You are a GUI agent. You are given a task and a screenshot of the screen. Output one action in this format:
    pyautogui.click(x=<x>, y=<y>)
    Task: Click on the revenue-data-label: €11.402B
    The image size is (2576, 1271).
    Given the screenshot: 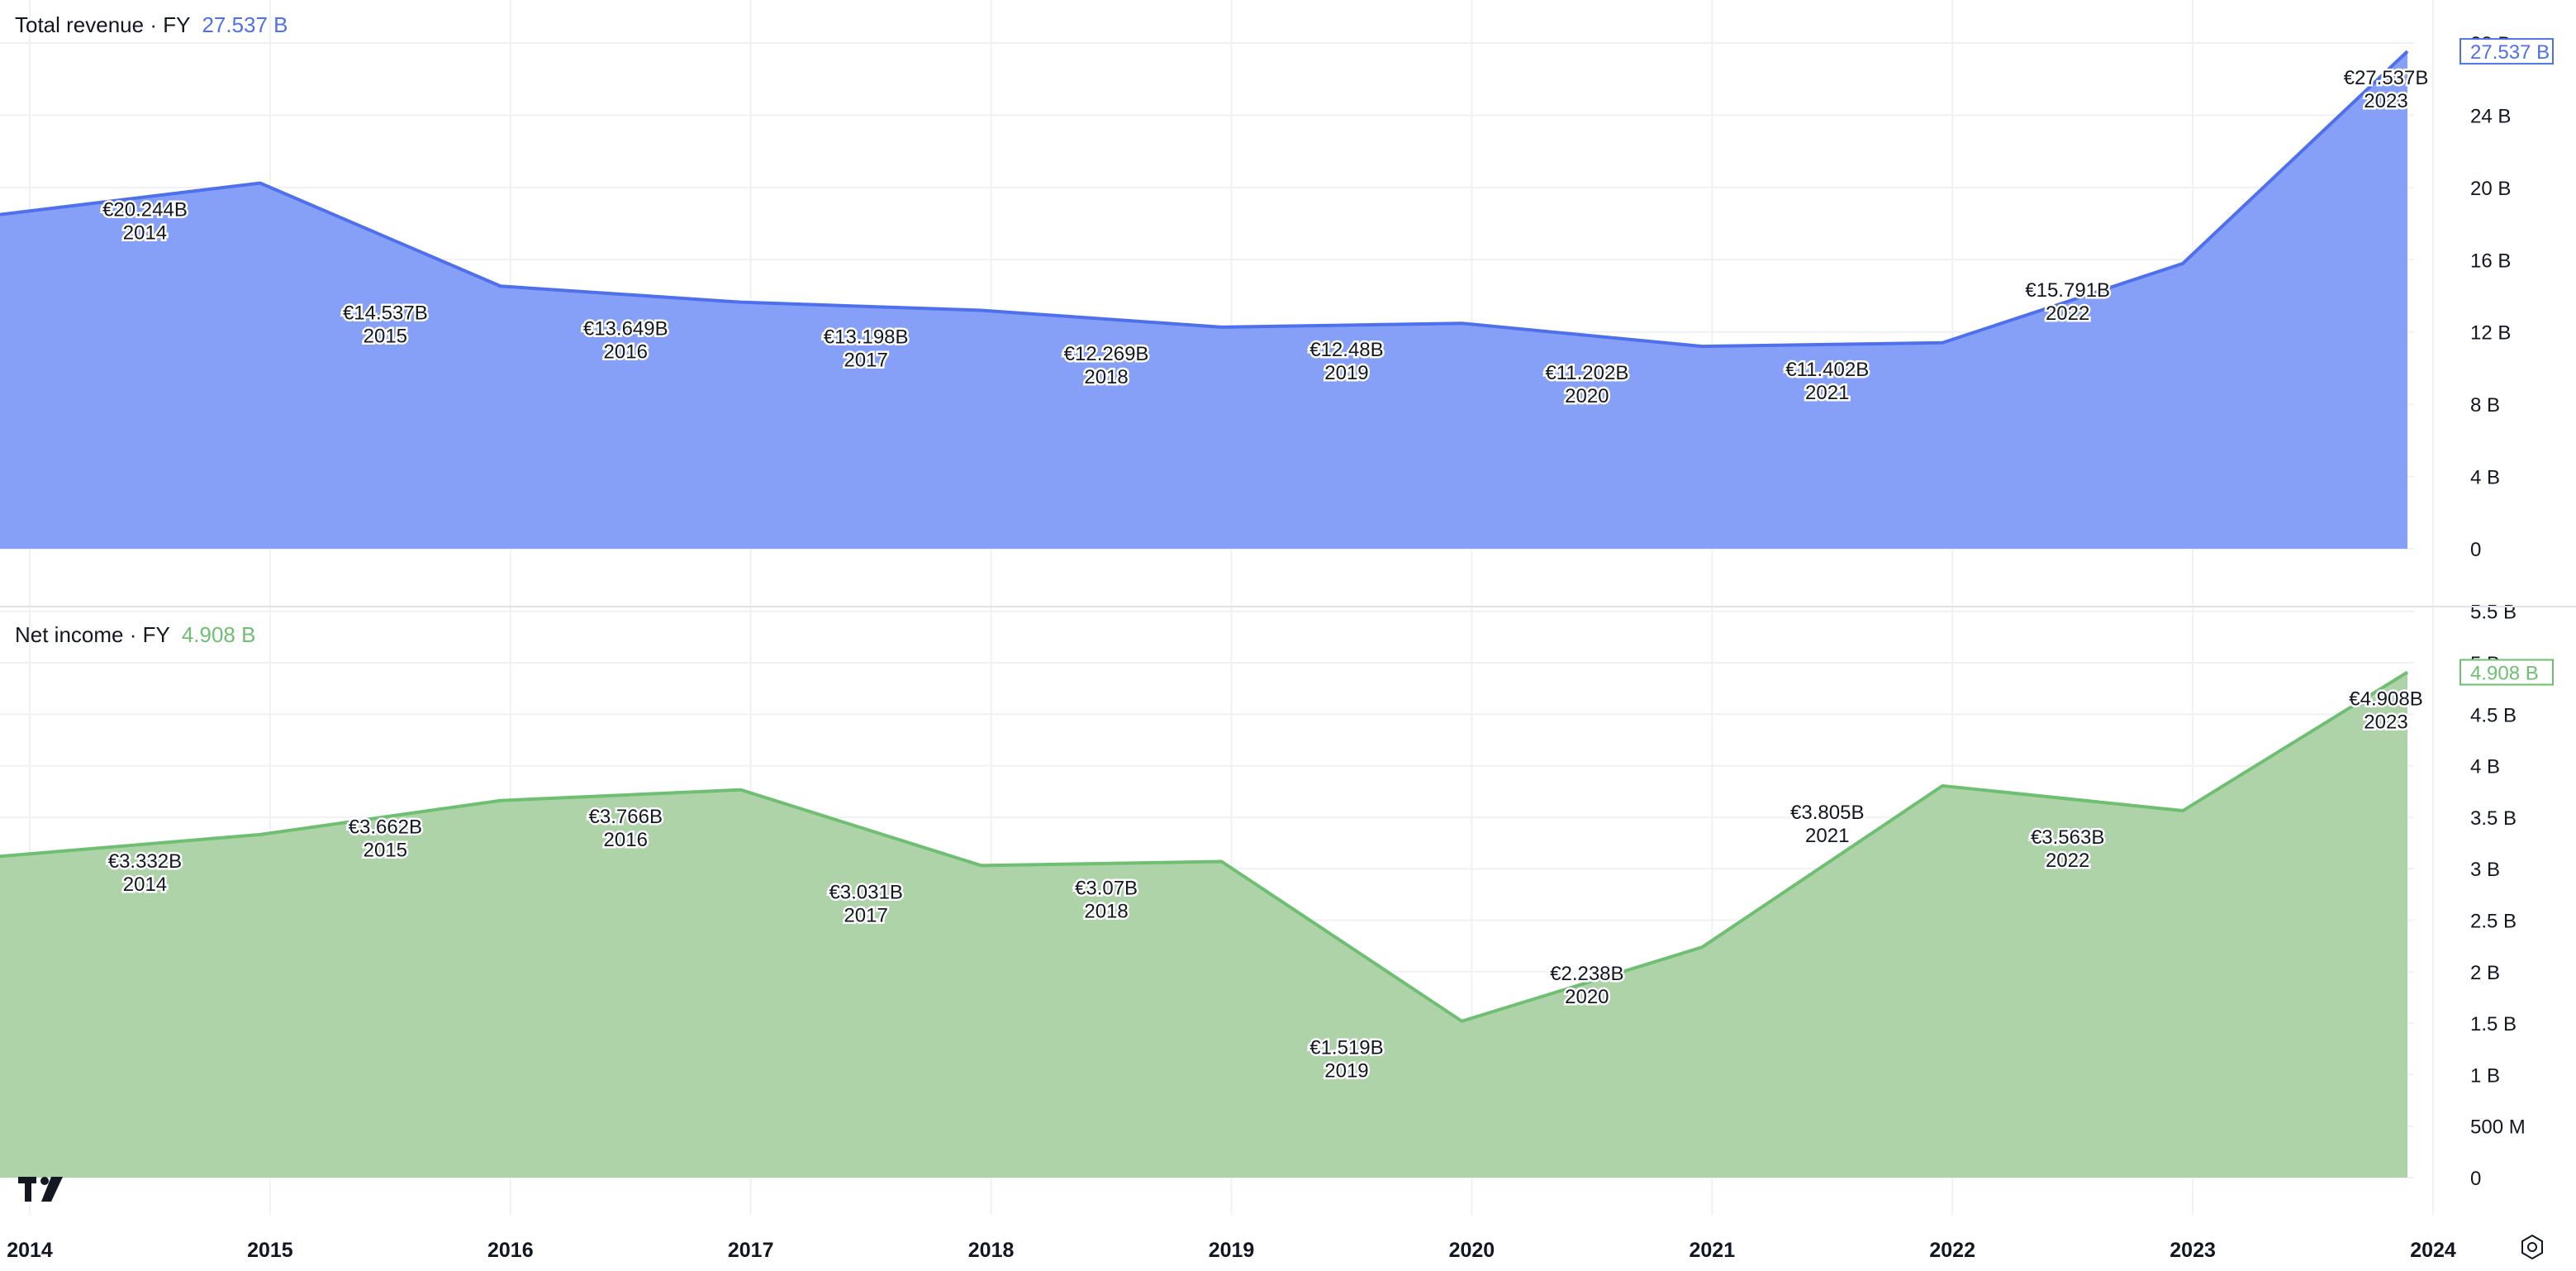 What is the action you would take?
    pyautogui.click(x=1827, y=370)
    